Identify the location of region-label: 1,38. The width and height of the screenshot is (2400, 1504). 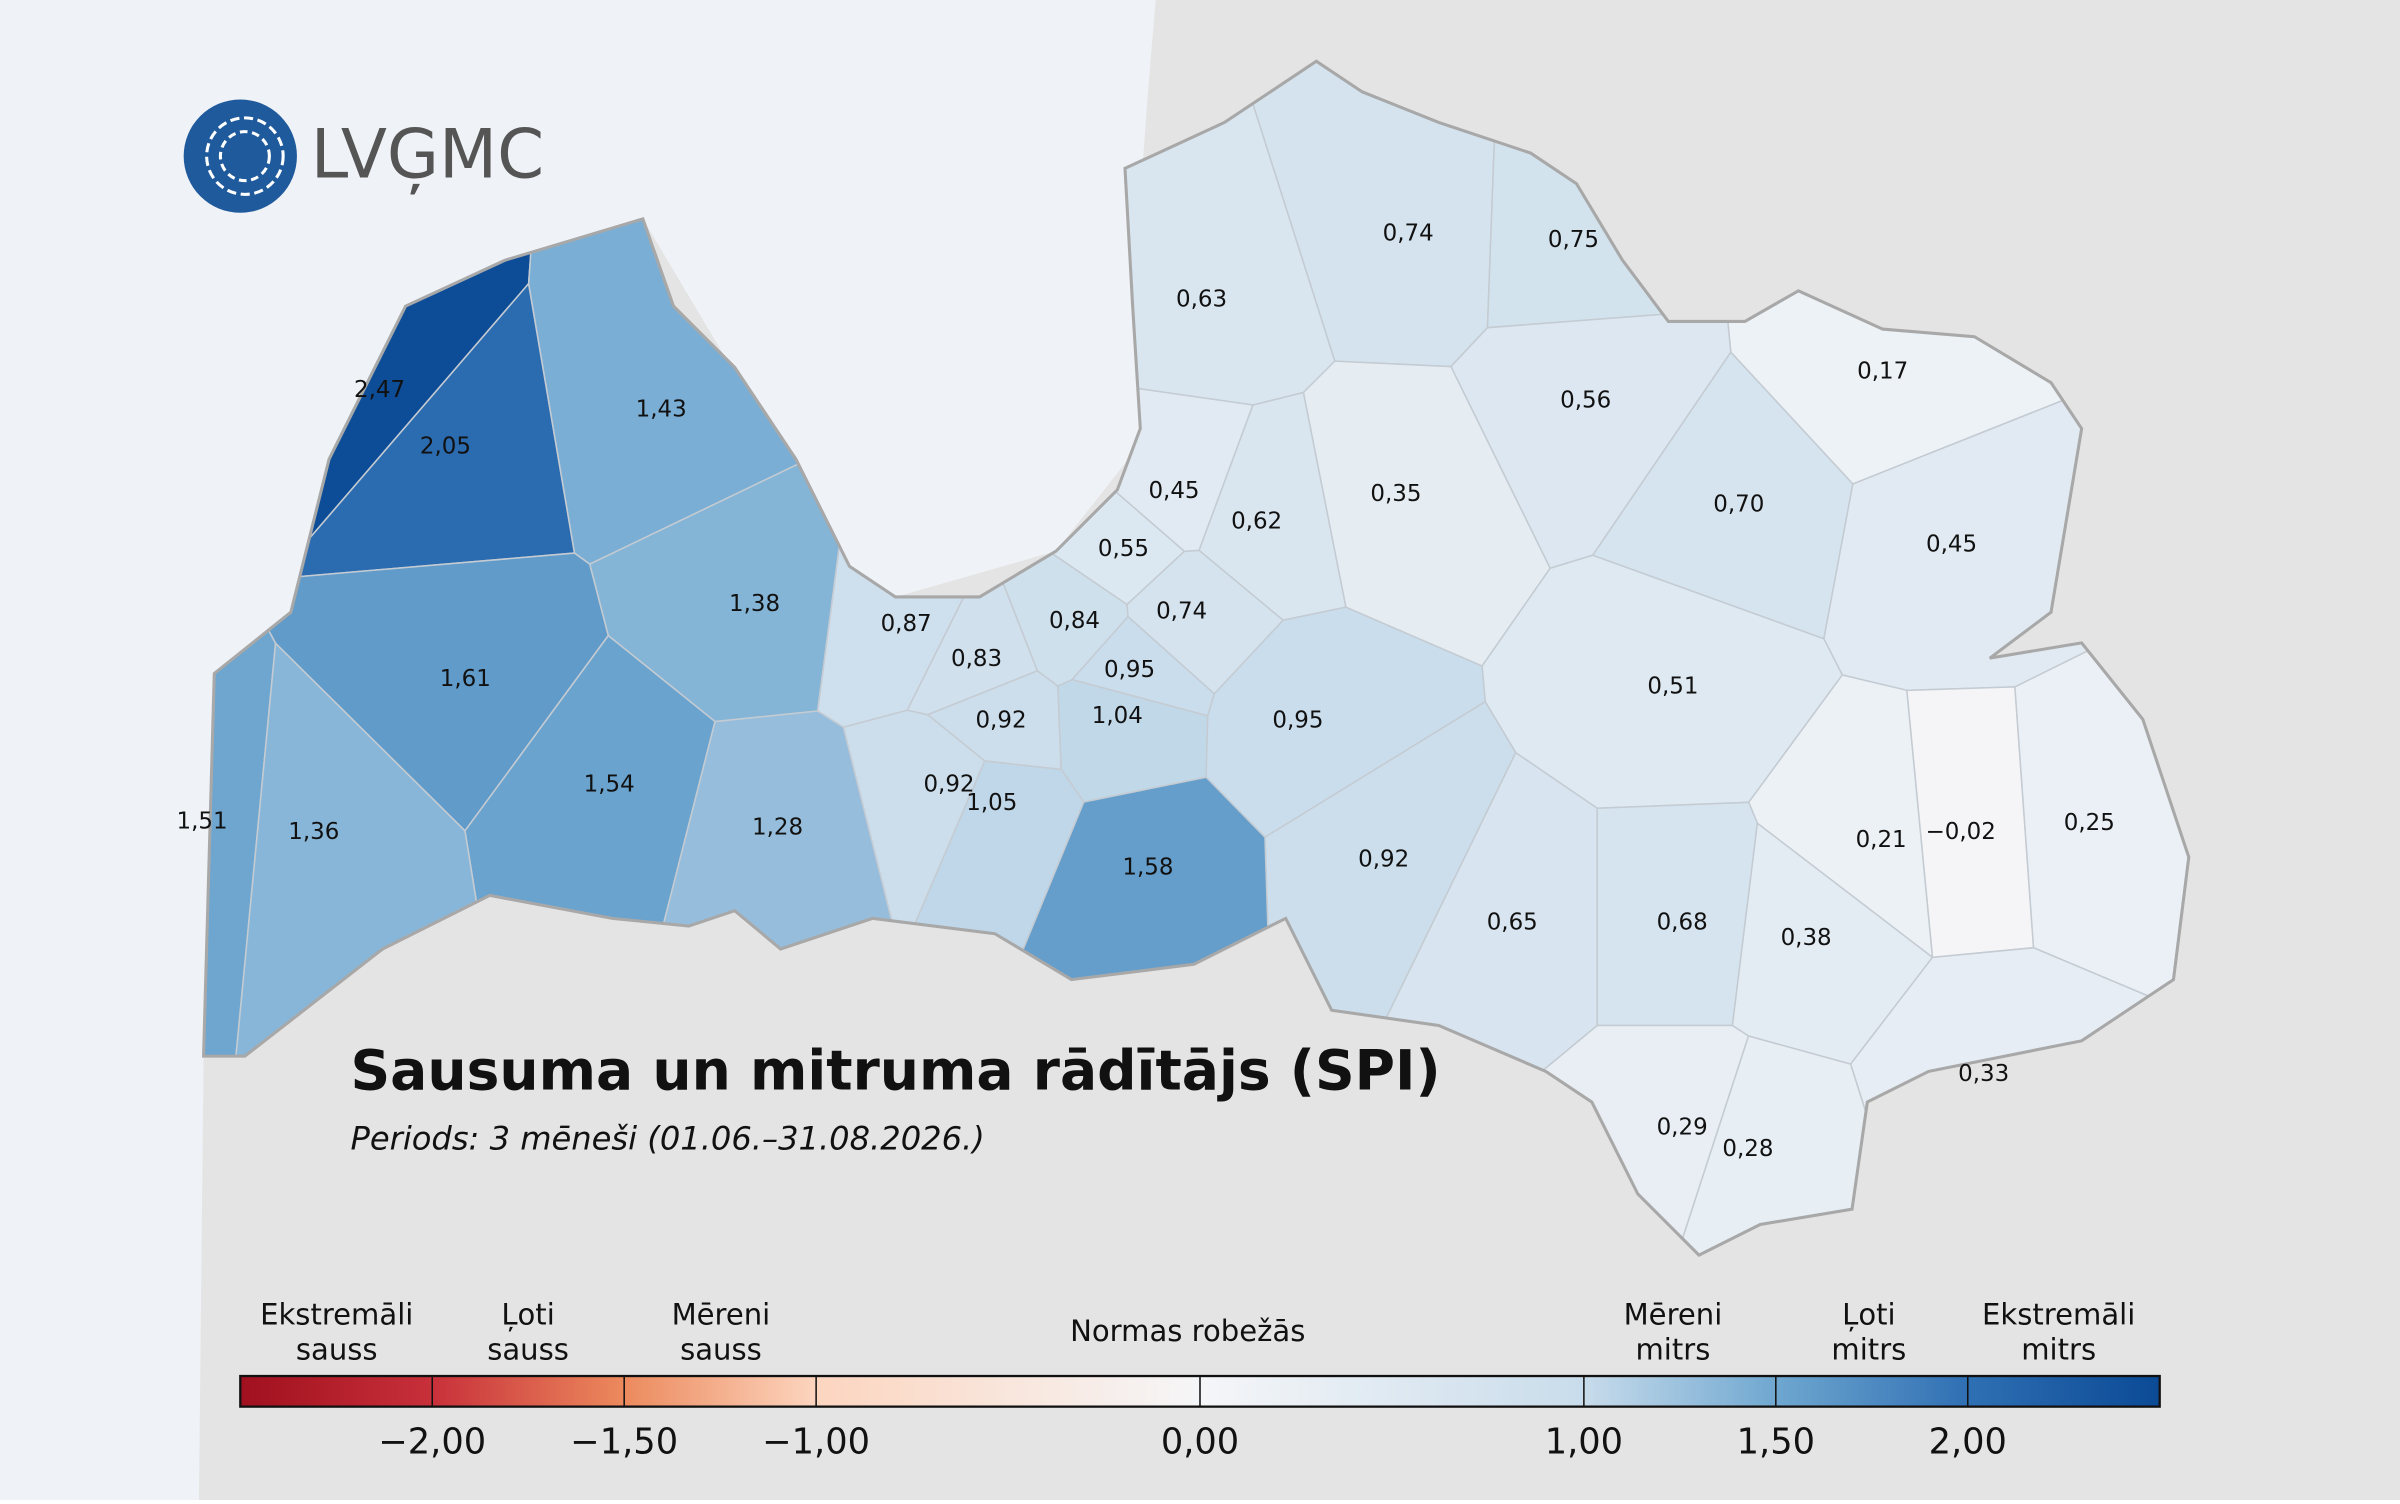
(754, 604).